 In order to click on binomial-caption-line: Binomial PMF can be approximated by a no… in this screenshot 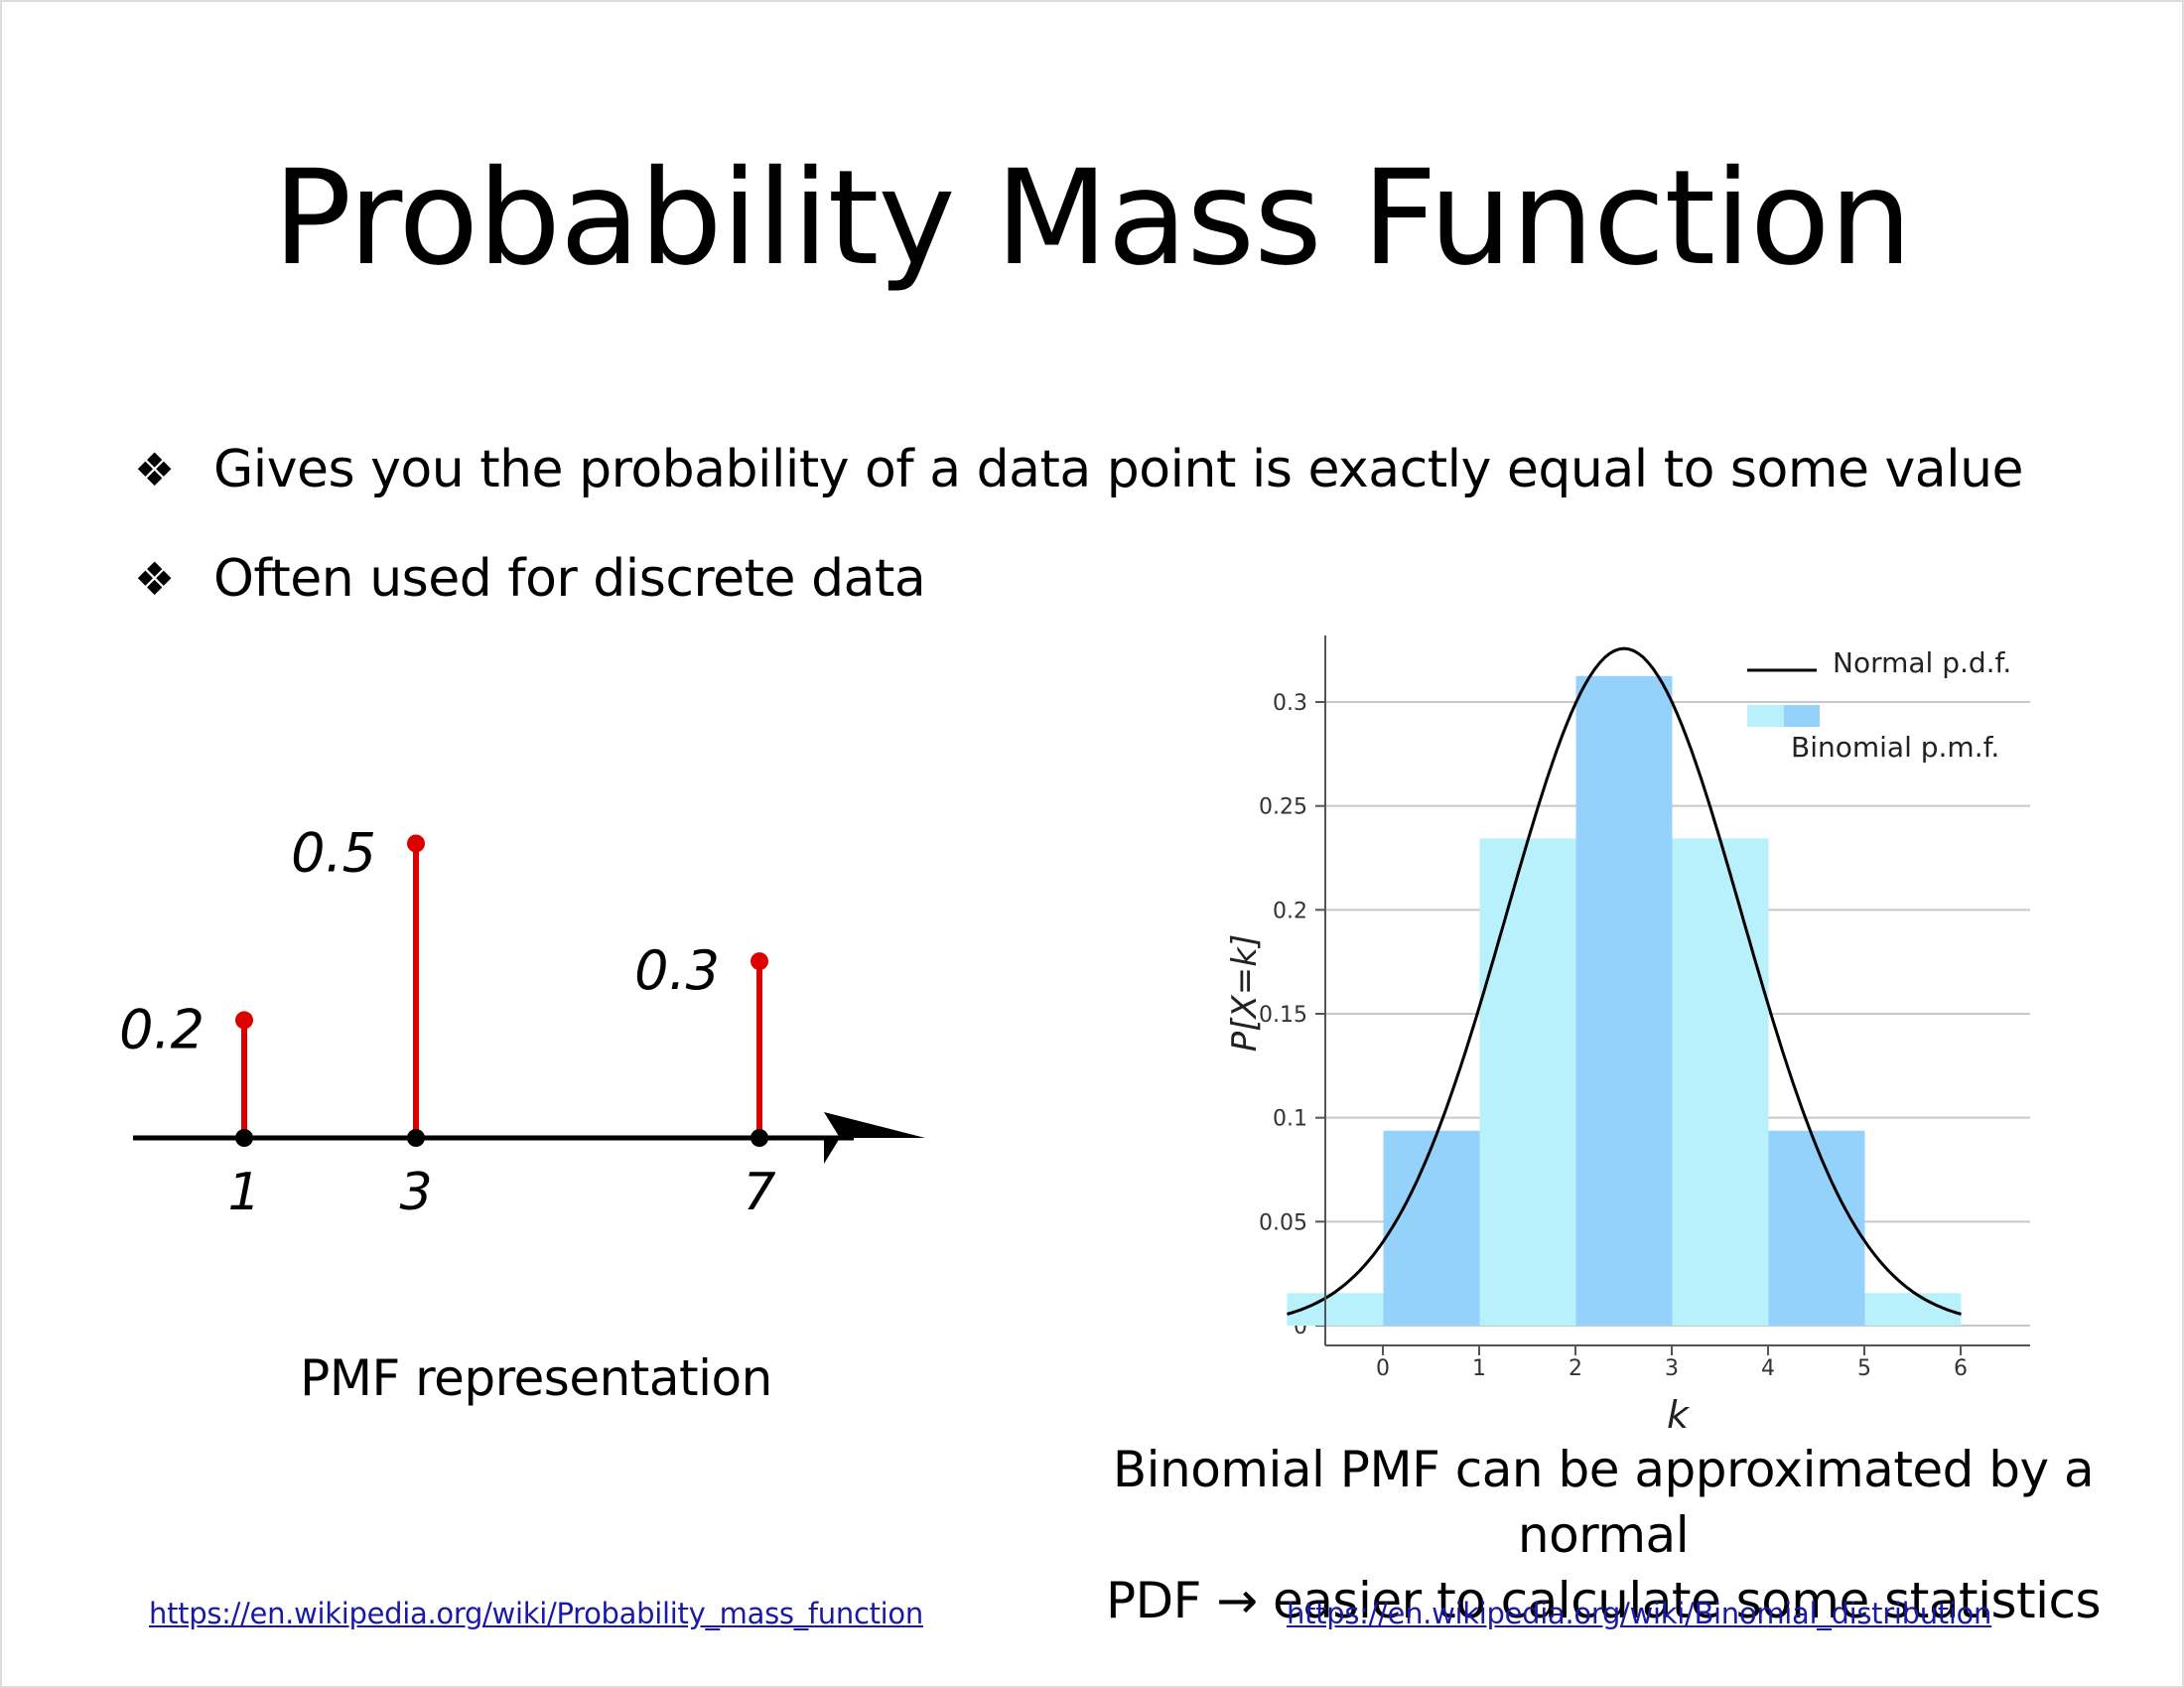, I will do `click(1603, 1502)`.